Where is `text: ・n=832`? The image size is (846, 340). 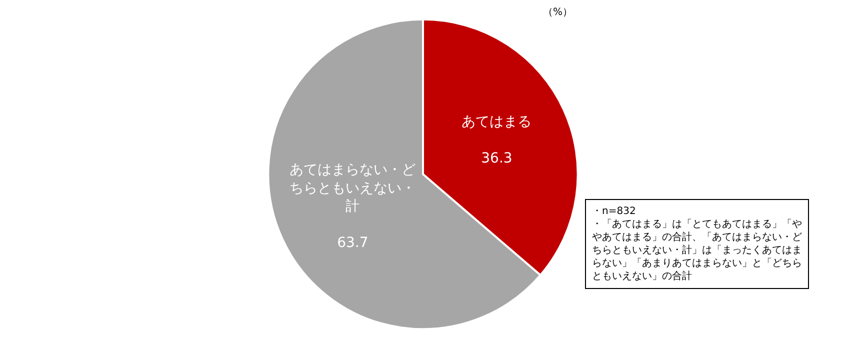
text: ・n=832 is located at coordinates (614, 211).